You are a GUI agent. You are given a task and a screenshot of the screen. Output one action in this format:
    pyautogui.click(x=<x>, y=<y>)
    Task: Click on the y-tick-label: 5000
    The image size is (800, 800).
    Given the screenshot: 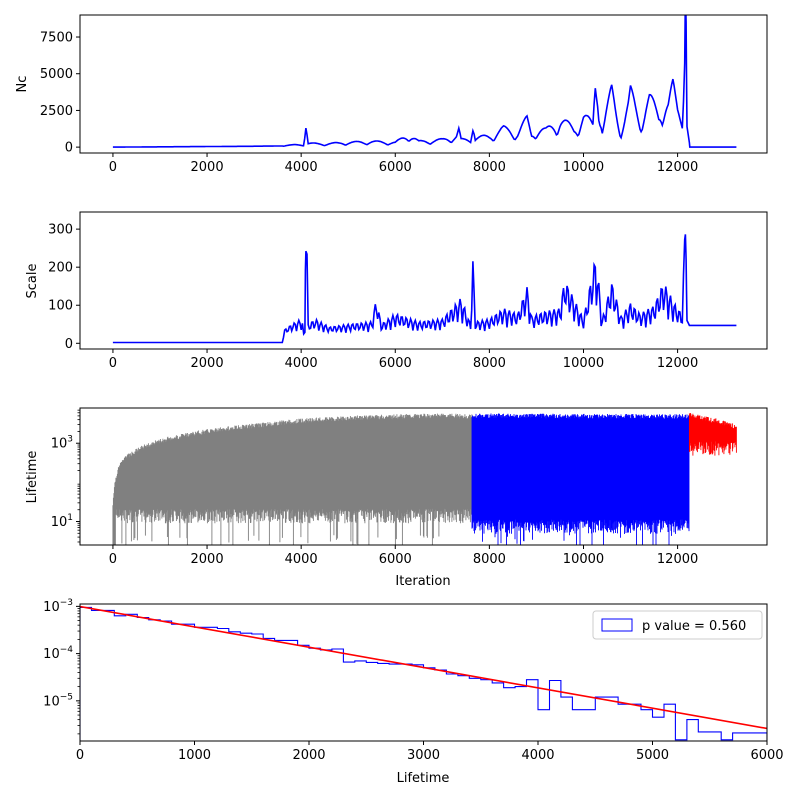 What is the action you would take?
    pyautogui.click(x=56, y=74)
    